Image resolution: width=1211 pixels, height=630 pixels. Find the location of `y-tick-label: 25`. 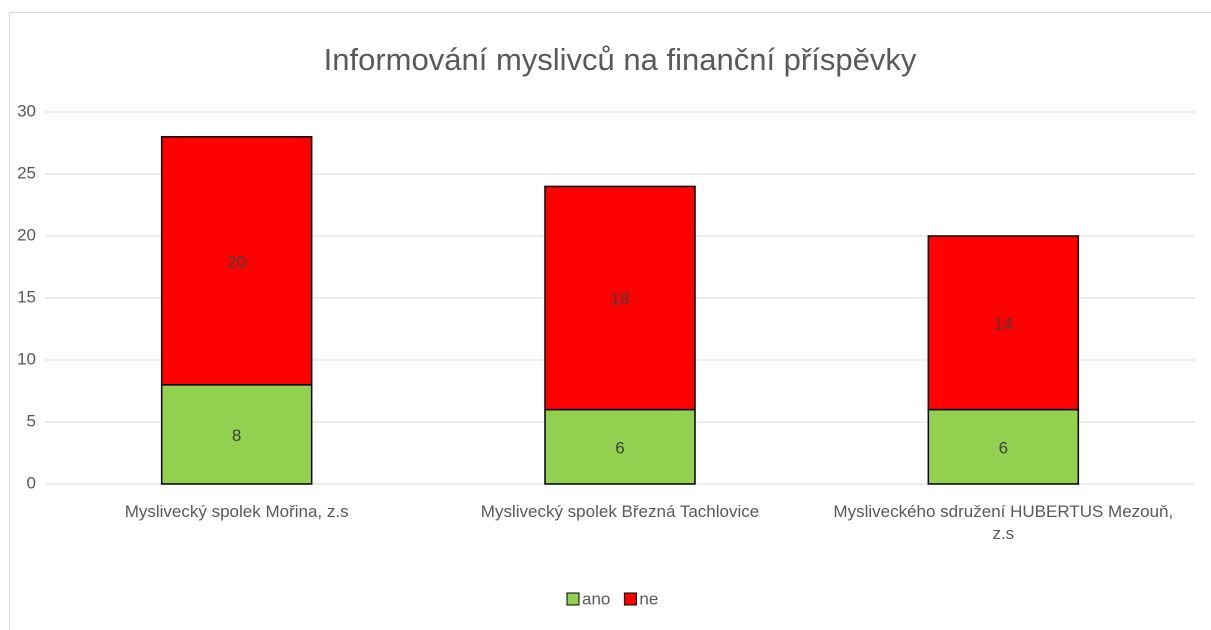

y-tick-label: 25 is located at coordinates (26, 172).